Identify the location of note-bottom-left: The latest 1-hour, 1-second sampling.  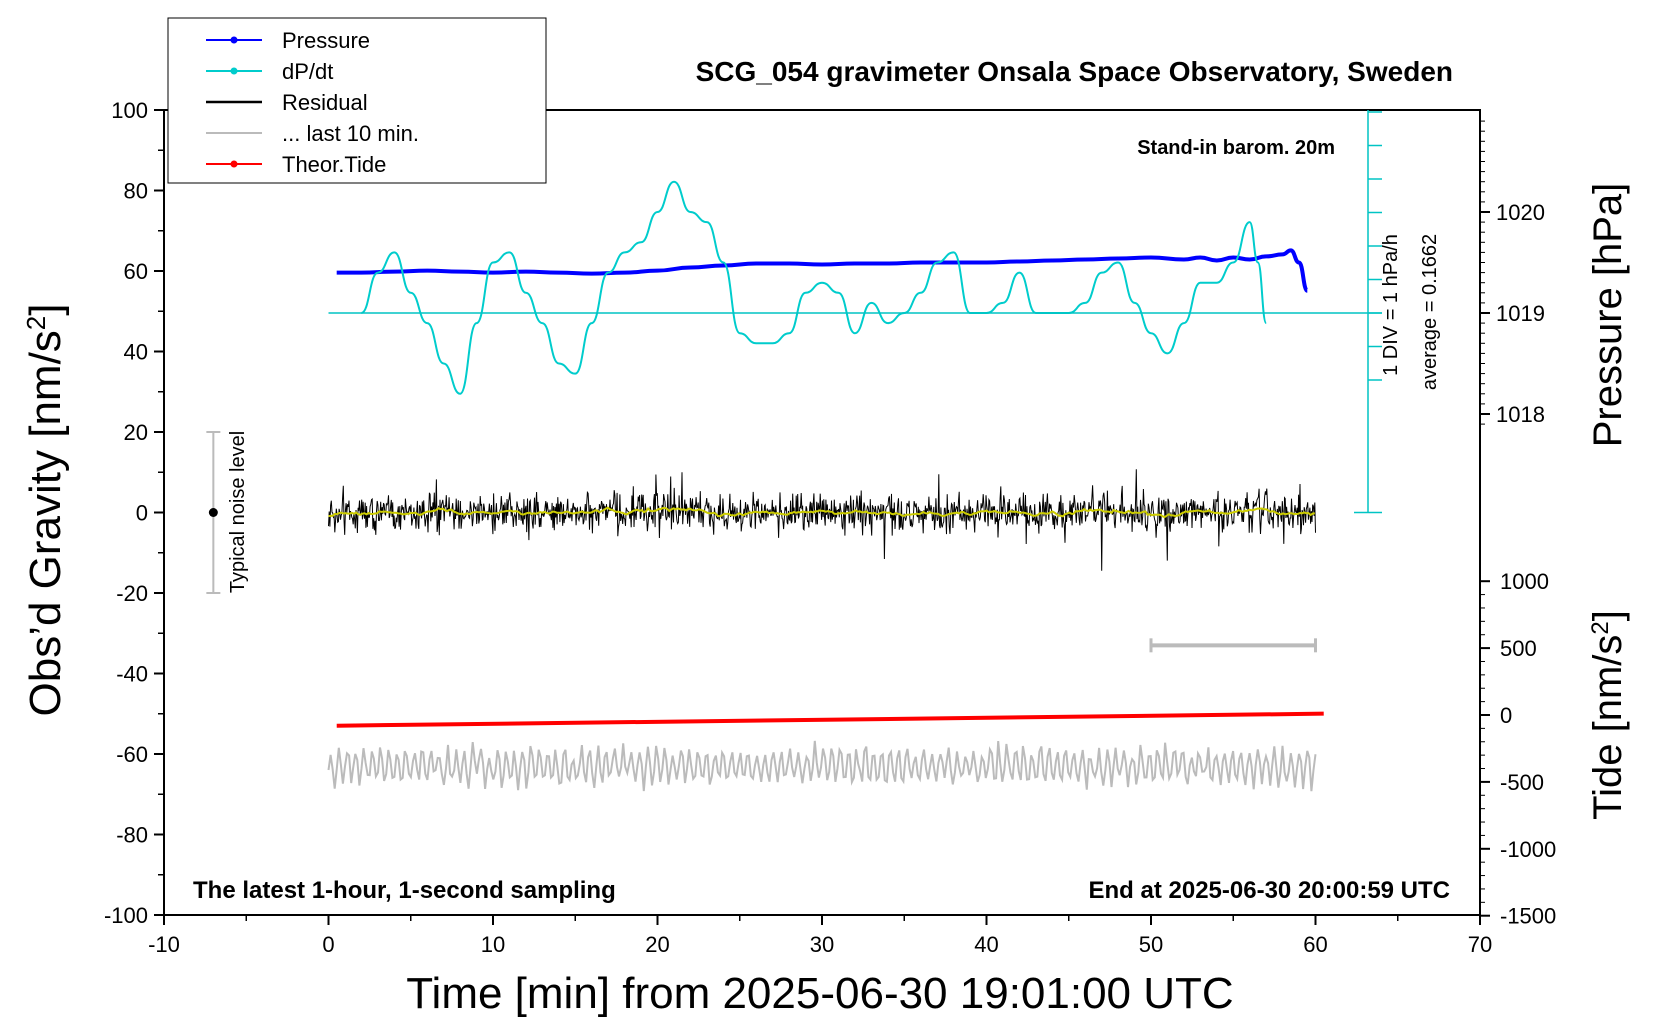
(404, 890).